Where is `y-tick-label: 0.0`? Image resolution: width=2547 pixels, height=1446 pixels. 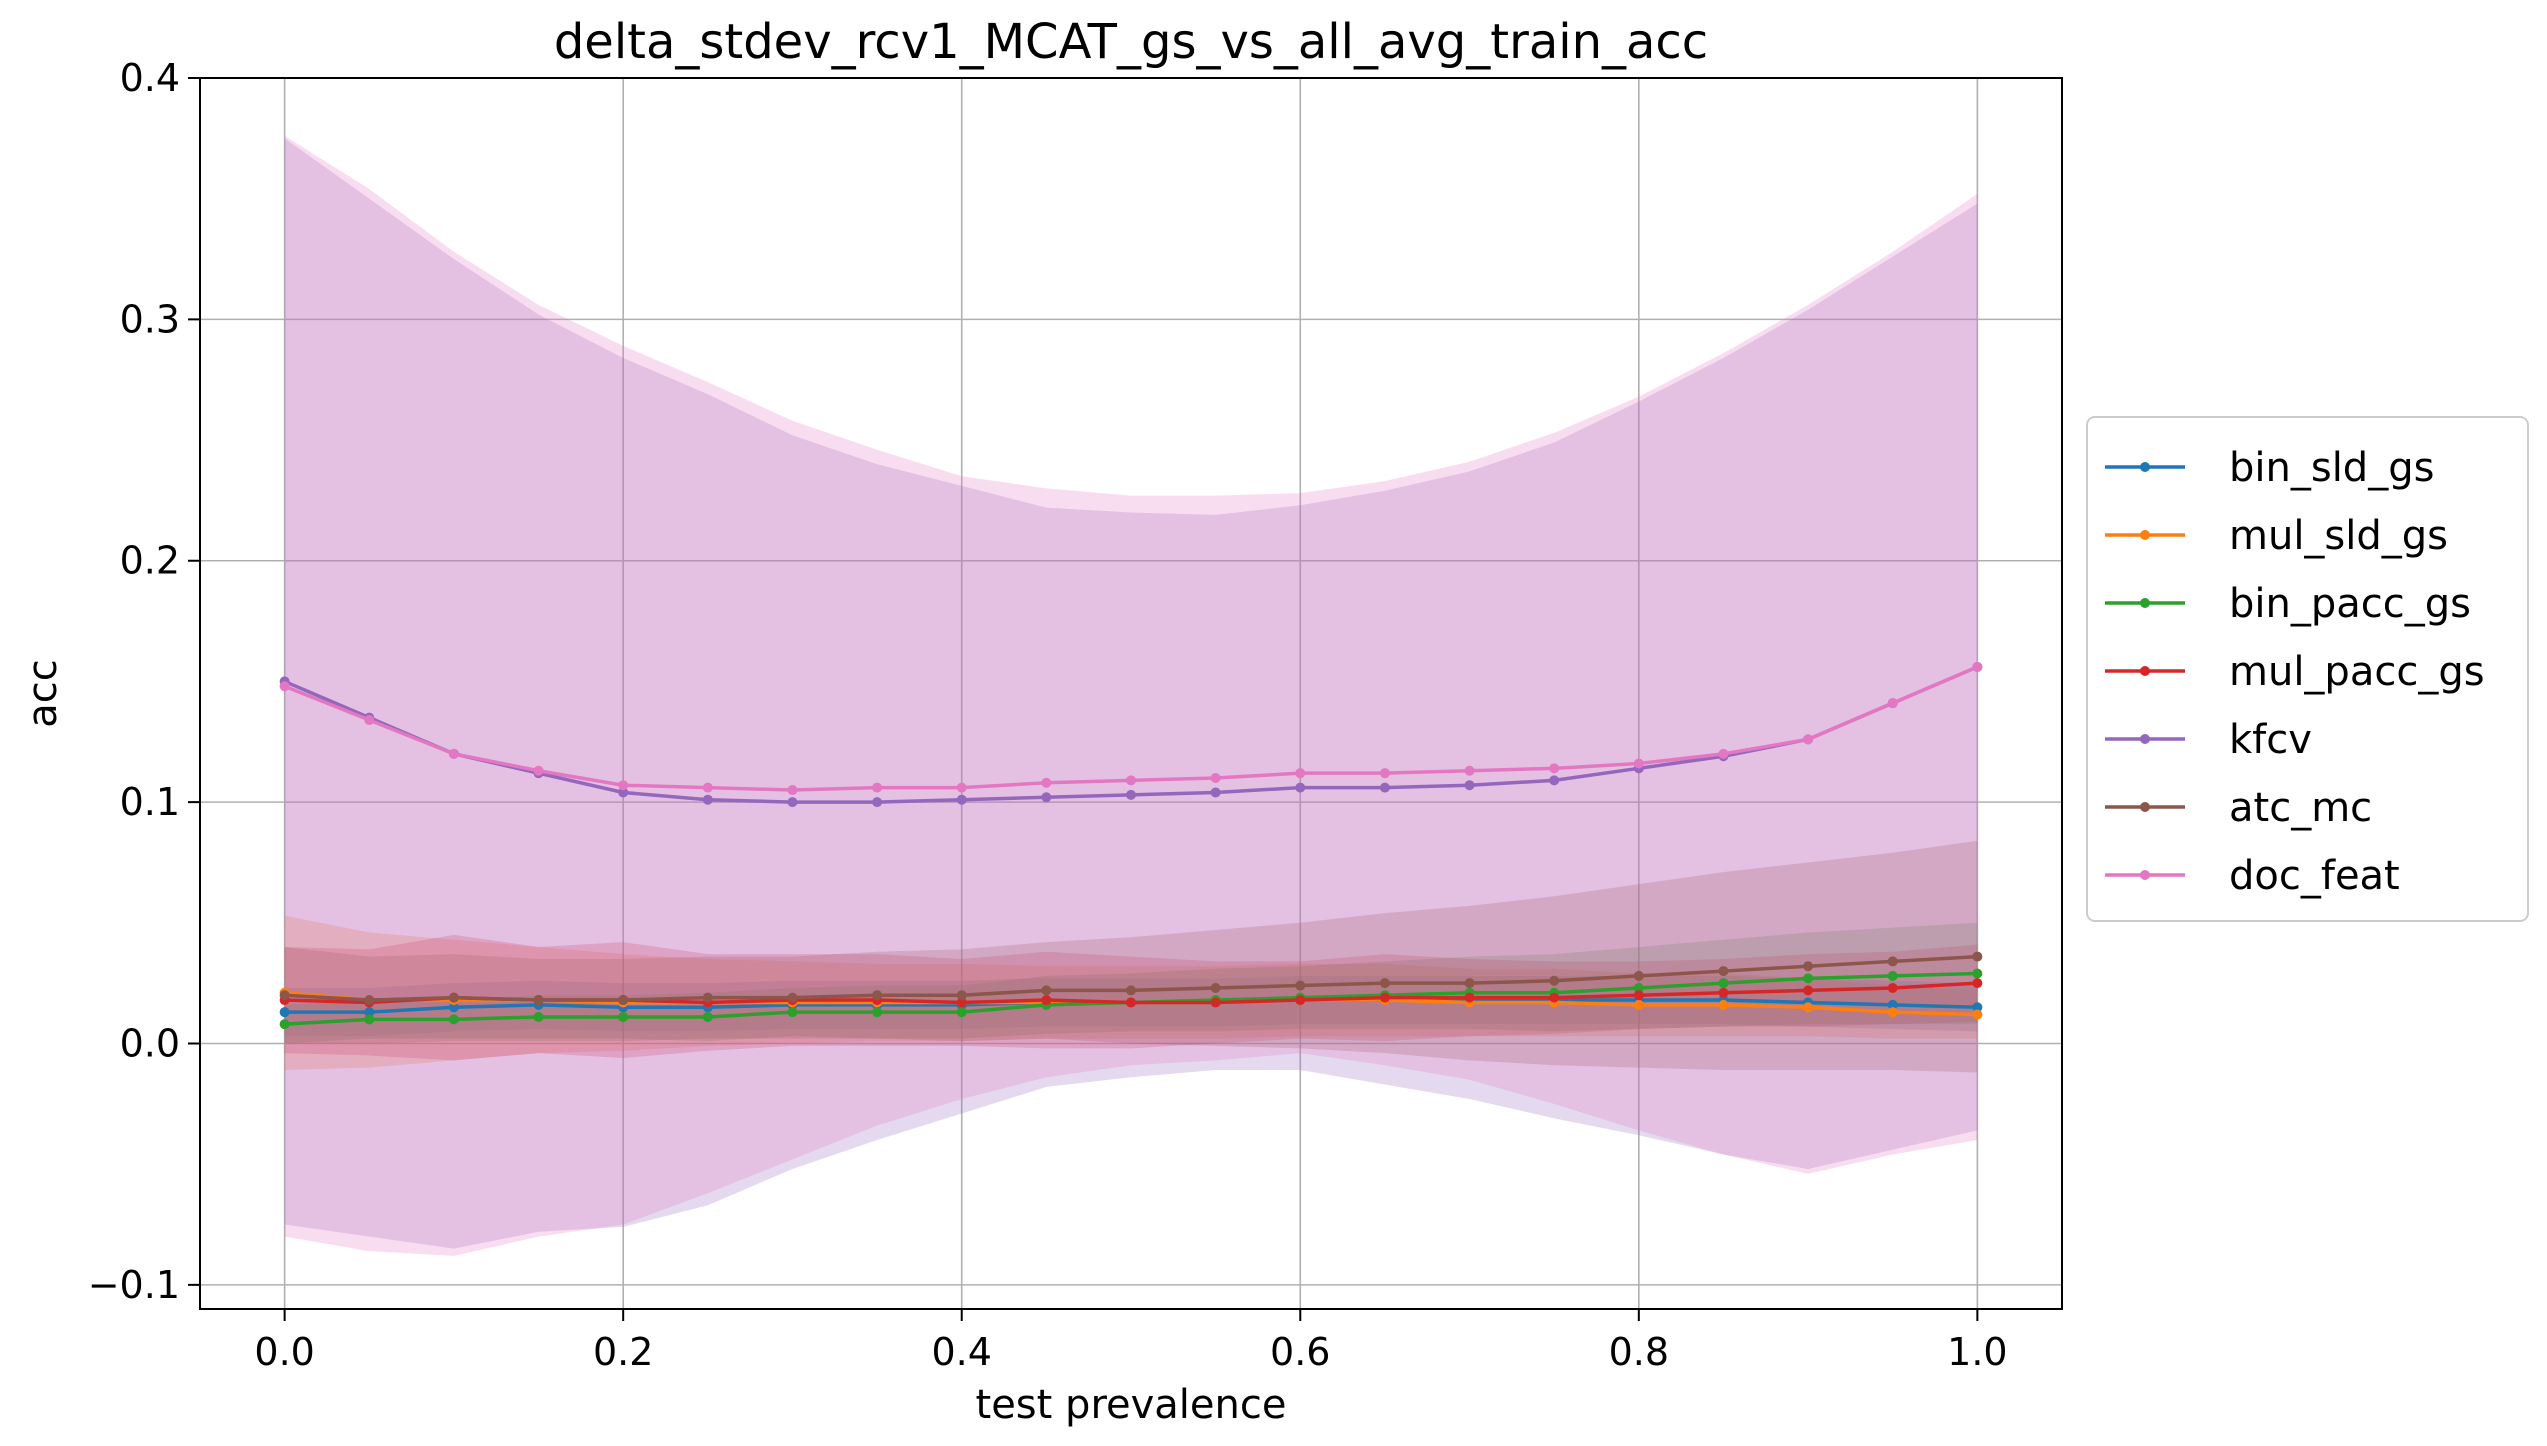 y-tick-label: 0.0 is located at coordinates (150, 1043).